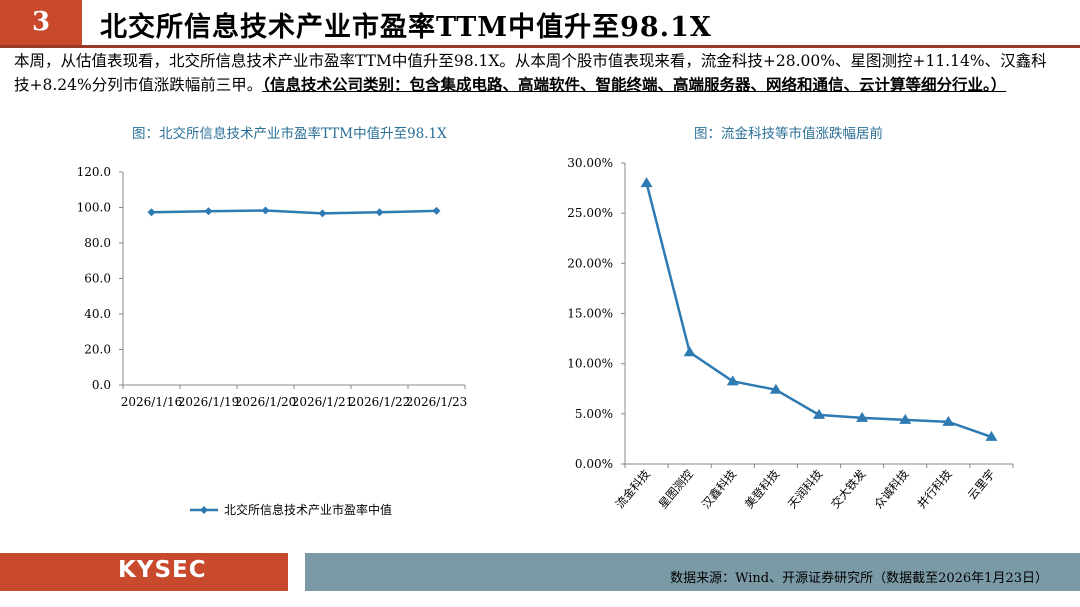 The height and width of the screenshot is (607, 1080). Describe the element at coordinates (437, 402) in the screenshot. I see `x-tick-label: 2026/1/23` at that location.